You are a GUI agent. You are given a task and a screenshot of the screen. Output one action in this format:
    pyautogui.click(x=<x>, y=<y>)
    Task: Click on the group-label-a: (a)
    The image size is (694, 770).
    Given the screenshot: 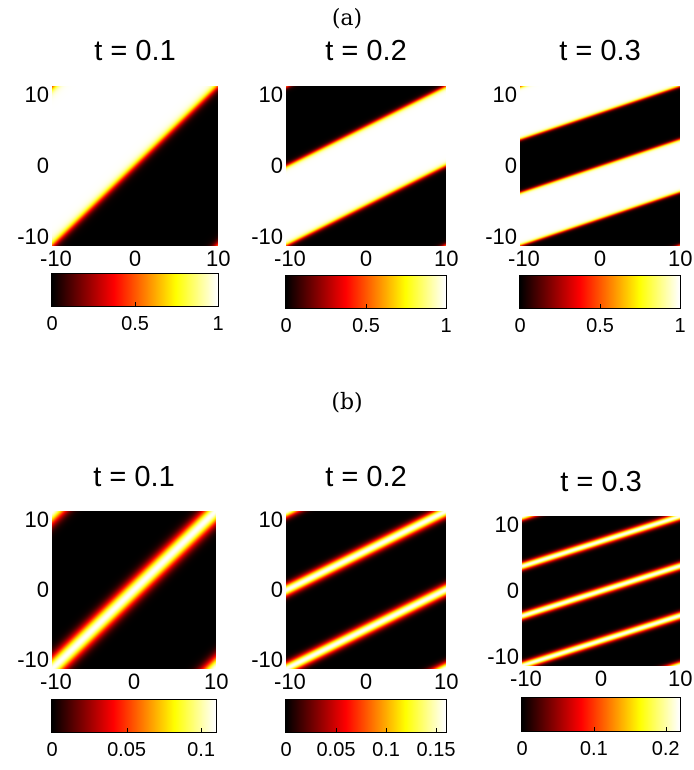 What is the action you would take?
    pyautogui.click(x=347, y=18)
    